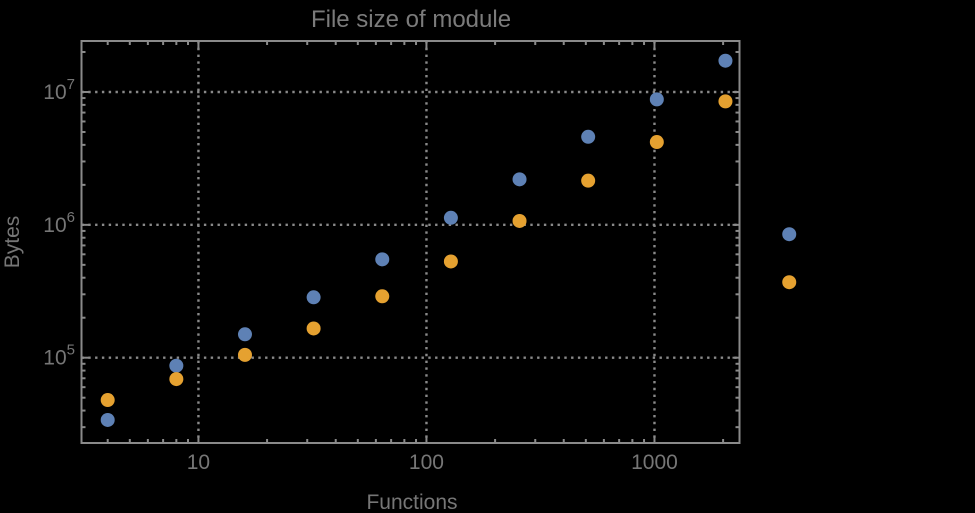  What do you see at coordinates (59, 90) in the screenshot?
I see `y-tick-label: 10⁷` at bounding box center [59, 90].